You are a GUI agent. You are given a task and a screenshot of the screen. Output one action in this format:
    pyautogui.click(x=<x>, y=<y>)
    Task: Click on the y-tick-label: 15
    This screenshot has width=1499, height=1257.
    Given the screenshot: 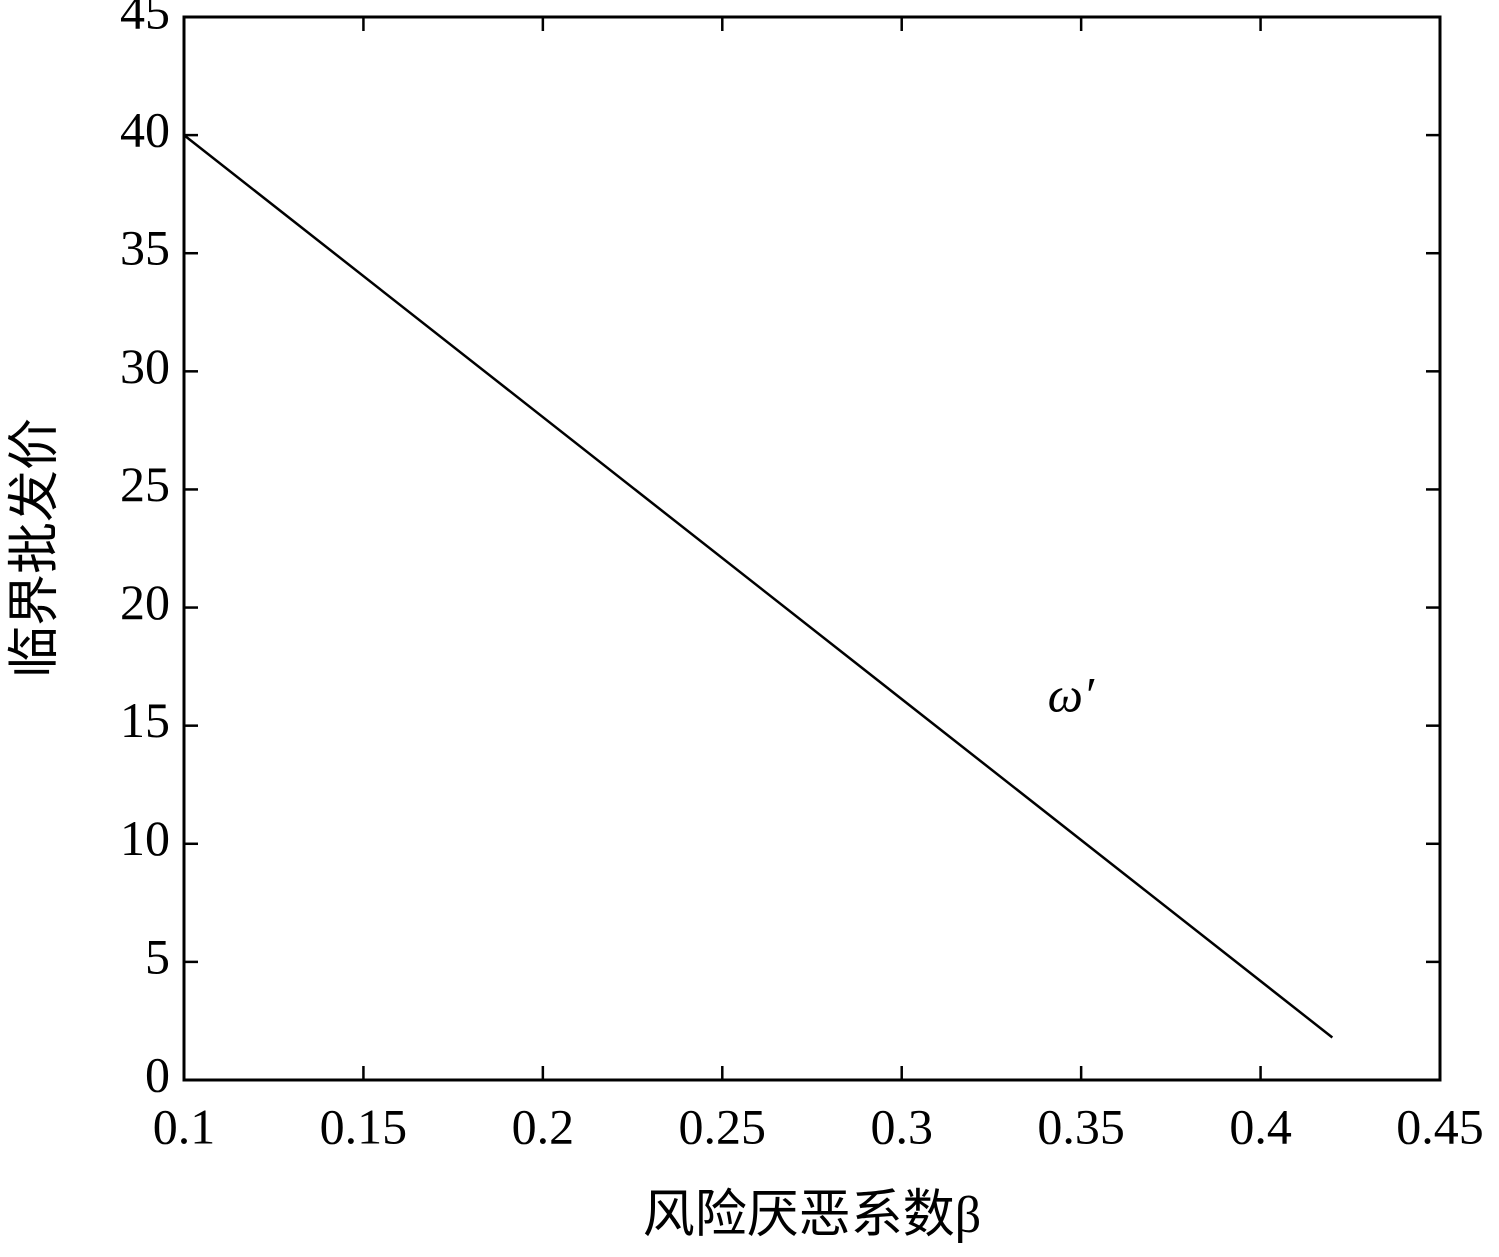 What is the action you would take?
    pyautogui.click(x=145, y=720)
    